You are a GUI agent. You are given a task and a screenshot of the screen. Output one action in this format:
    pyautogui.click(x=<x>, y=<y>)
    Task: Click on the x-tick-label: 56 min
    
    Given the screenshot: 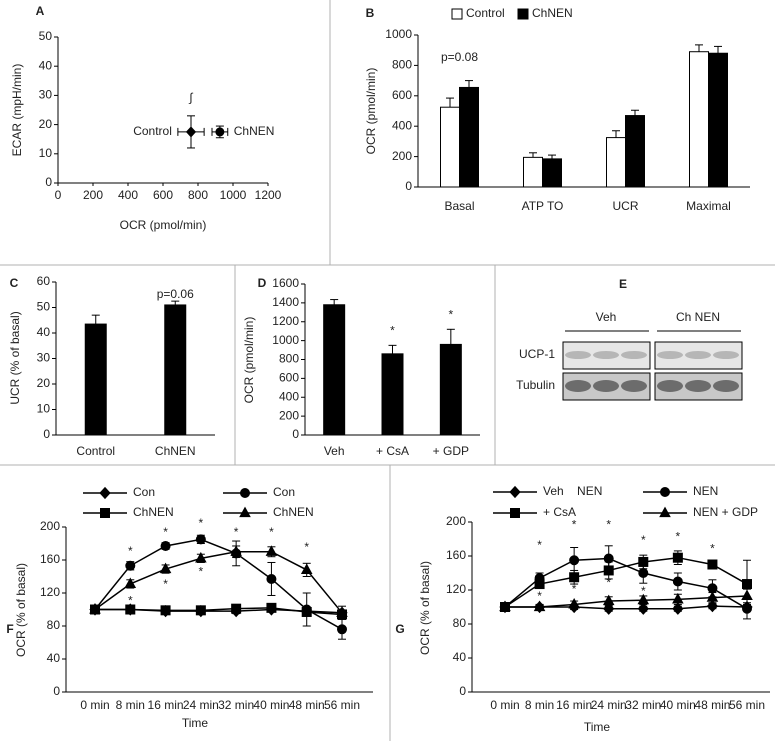 What is the action you would take?
    pyautogui.click(x=747, y=705)
    